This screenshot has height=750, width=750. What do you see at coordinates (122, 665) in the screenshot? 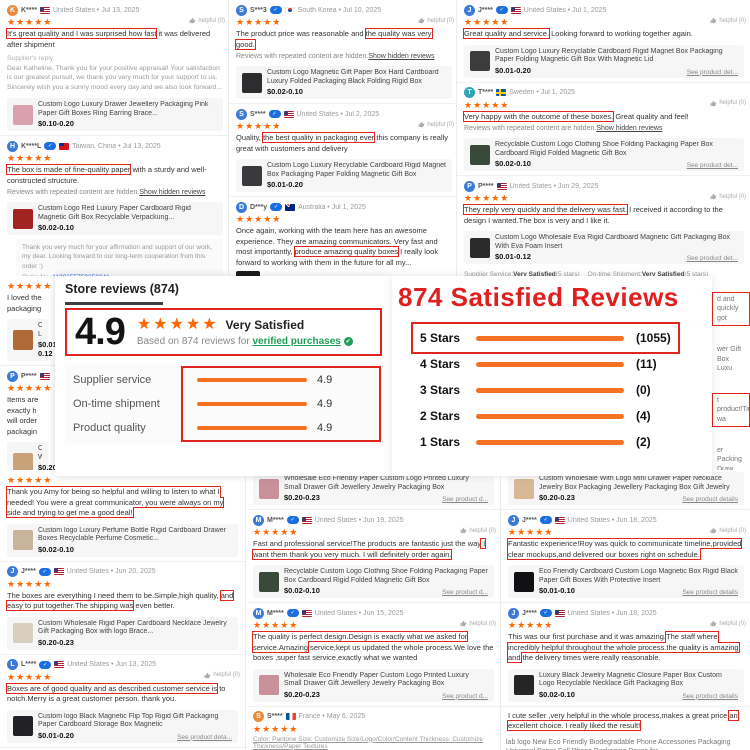
I see `review-header: L L**** ✓ United States • Jun 13, 2025` at bounding box center [122, 665].